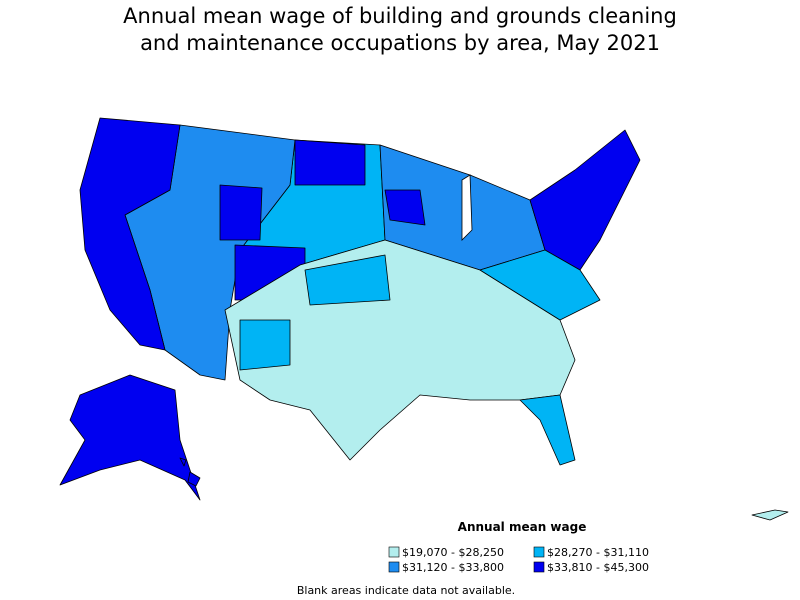 The height and width of the screenshot is (600, 800). What do you see at coordinates (453, 567) in the screenshot?
I see `legend-label: $31,120 - $33,800` at bounding box center [453, 567].